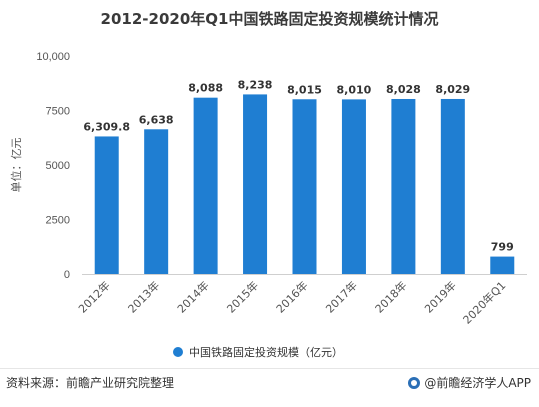 Image resolution: width=539 pixels, height=407 pixels. What do you see at coordinates (484, 302) in the screenshot?
I see `x-tick-label: 2020年Q1` at bounding box center [484, 302].